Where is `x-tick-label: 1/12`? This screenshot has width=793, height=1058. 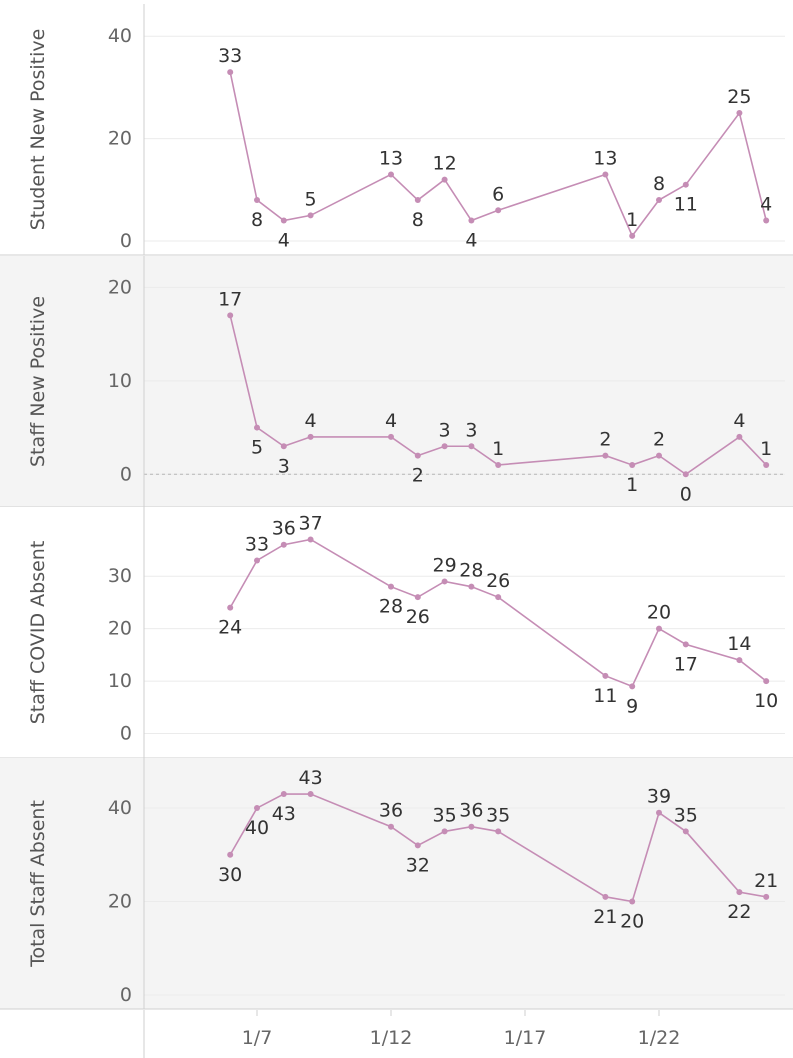 x-tick-label: 1/12 is located at coordinates (391, 1038).